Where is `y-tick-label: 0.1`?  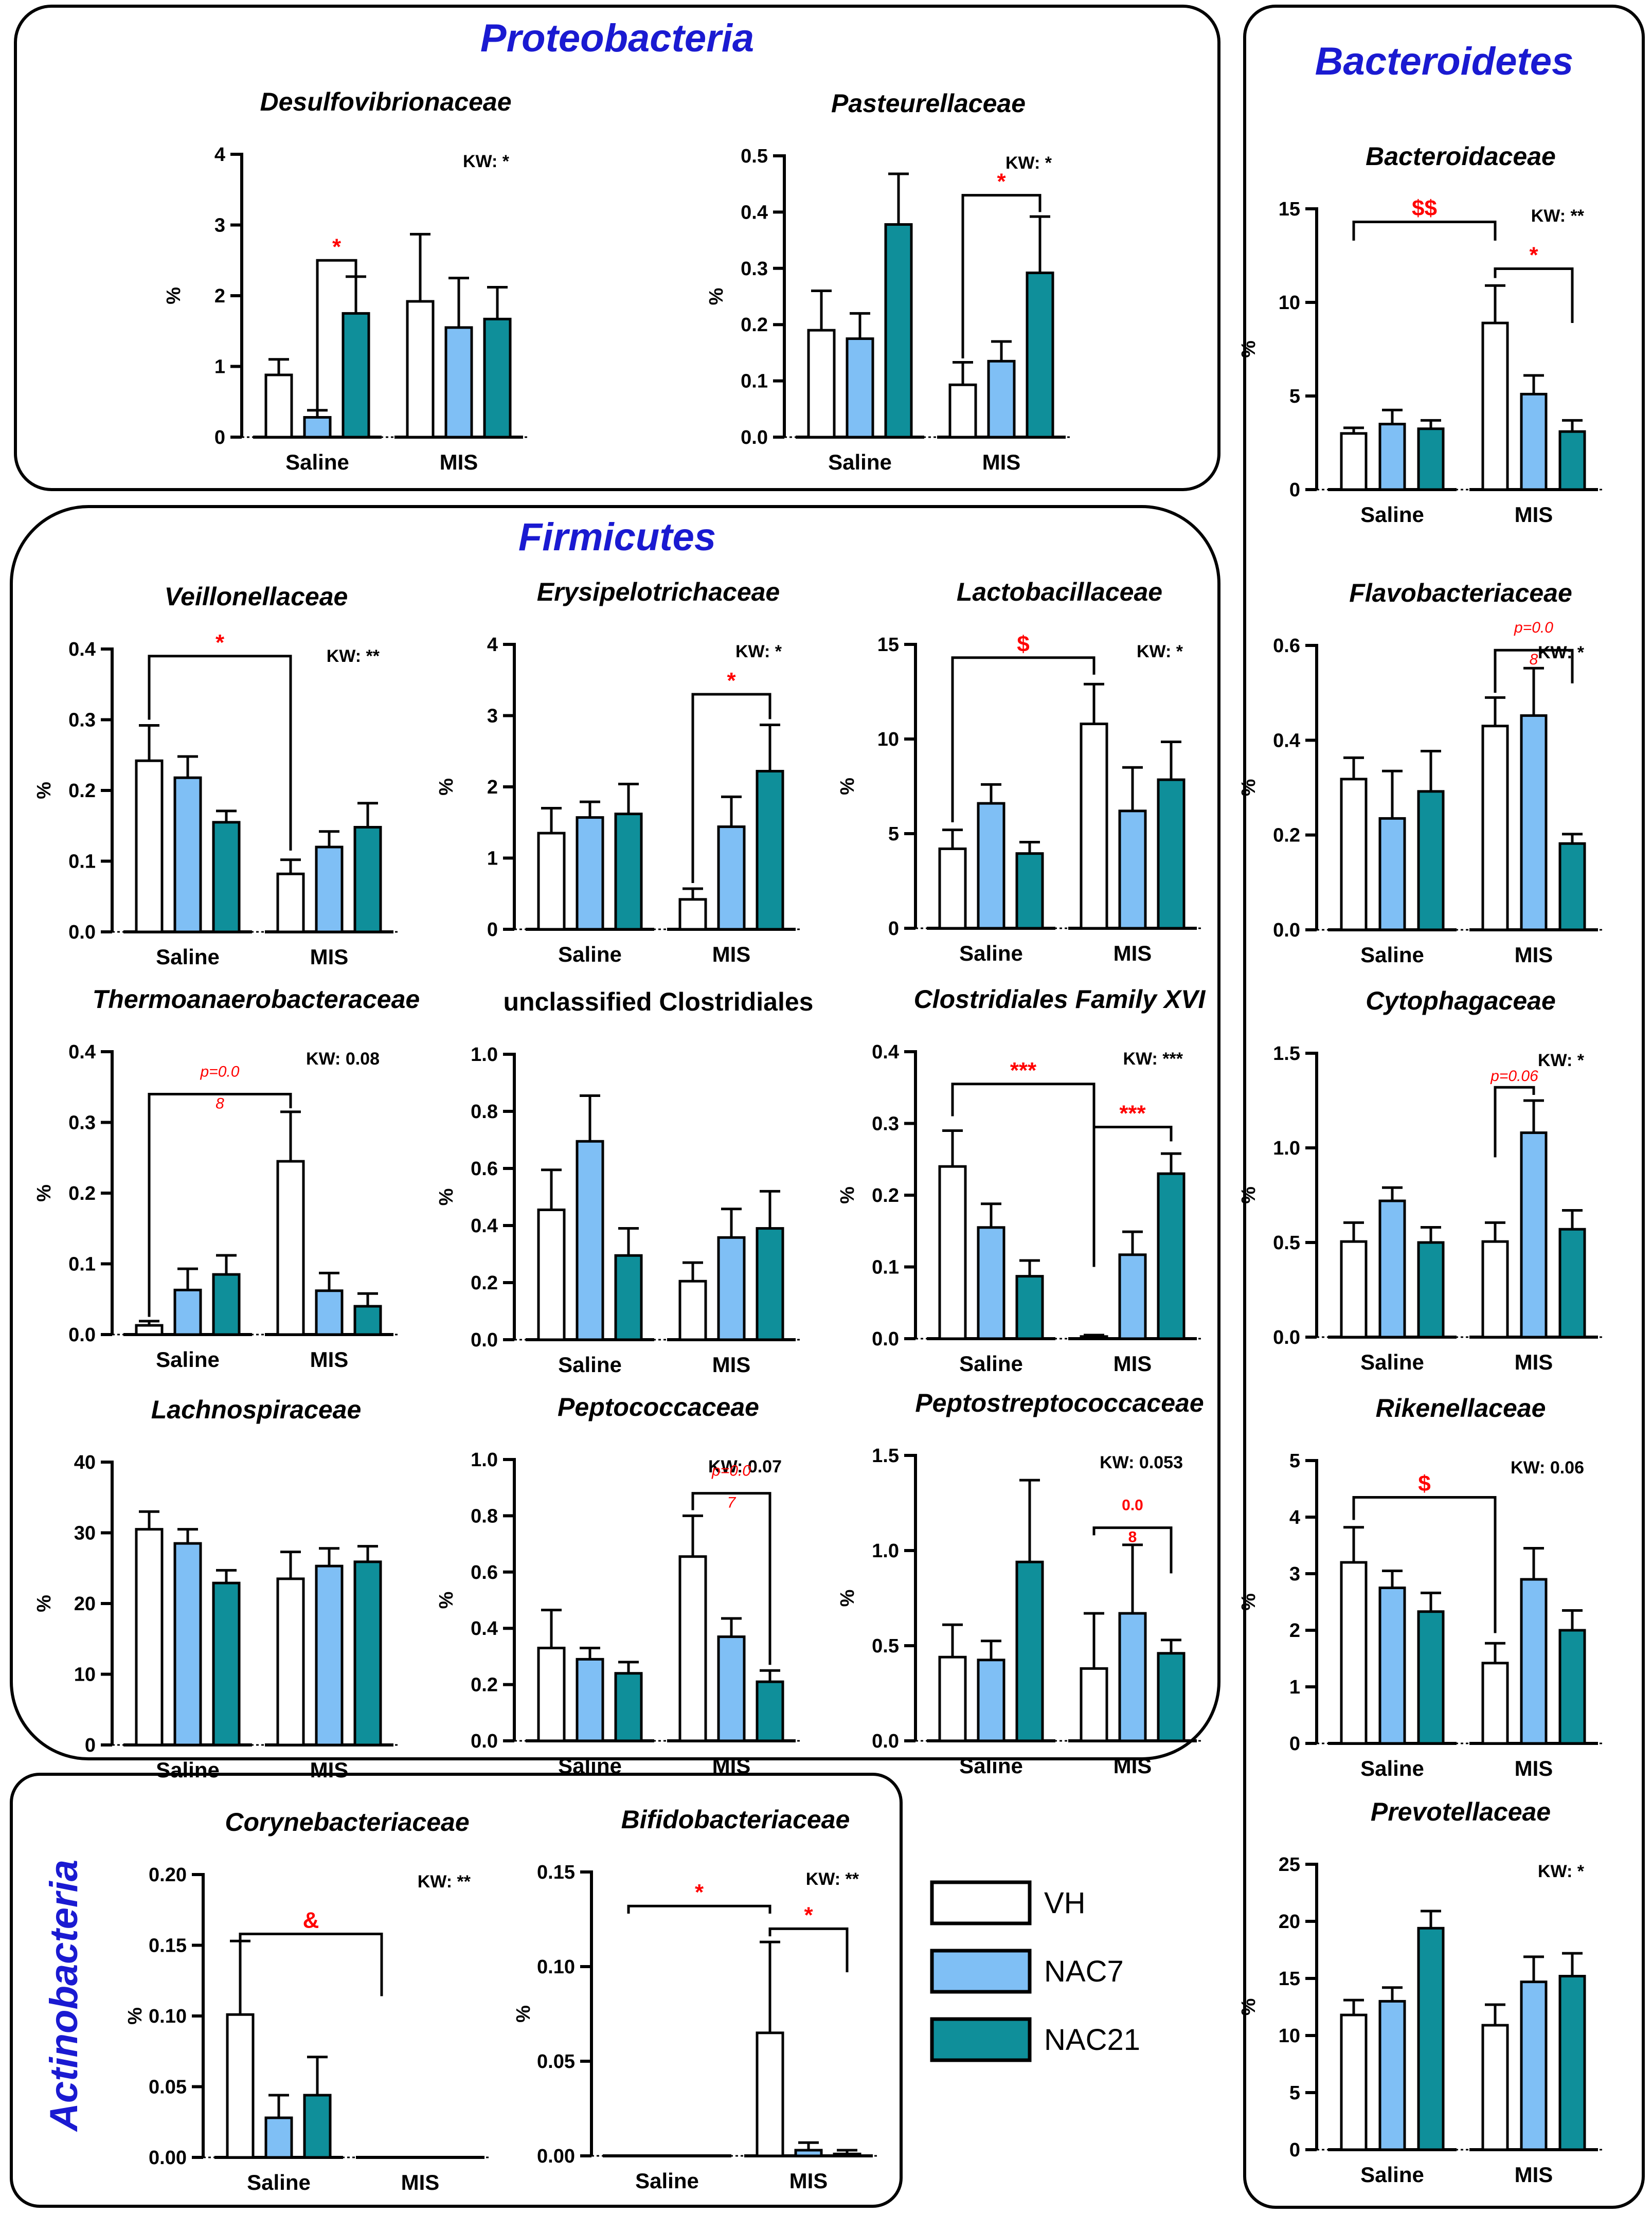 y-tick-label: 0.1 is located at coordinates (82, 1264).